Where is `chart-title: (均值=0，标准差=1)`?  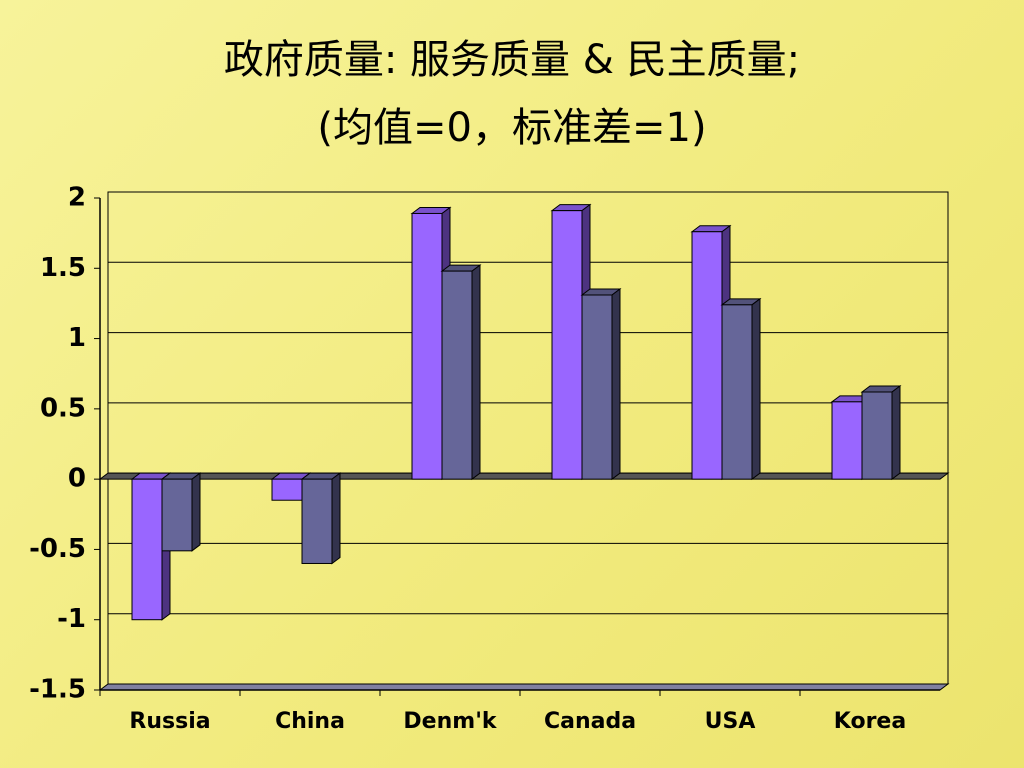
chart-title: (均值=0，标准差=1) is located at coordinates (511, 128).